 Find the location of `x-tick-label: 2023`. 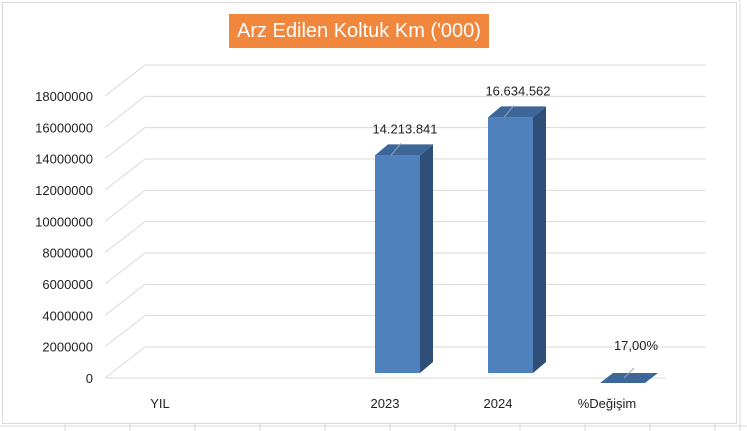

x-tick-label: 2023 is located at coordinates (385, 403).